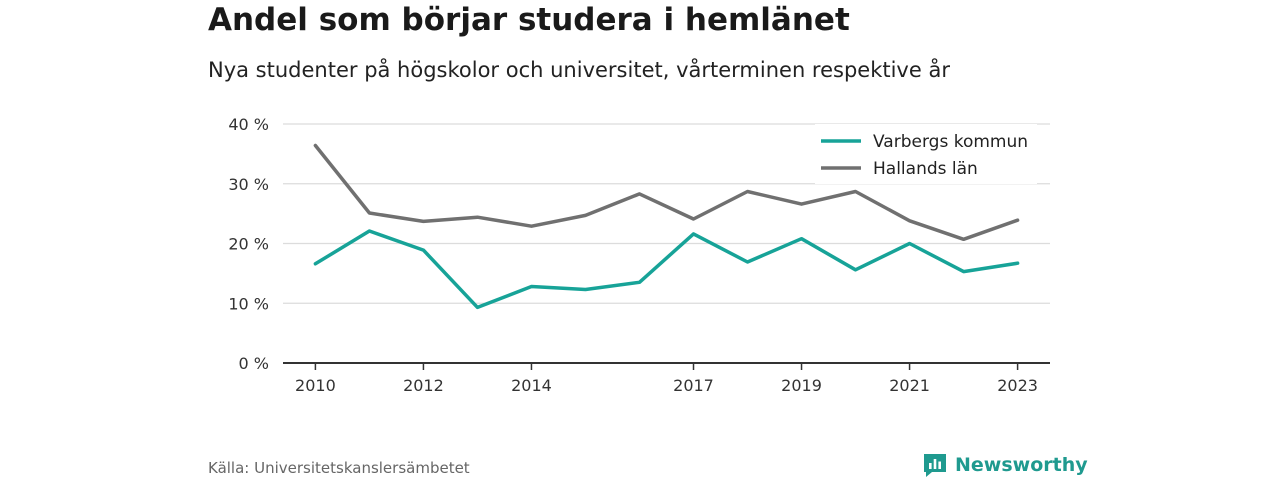 The height and width of the screenshot is (480, 1280). Describe the element at coordinates (925, 169) in the screenshot. I see `legend-label-hallands-lan: Hallands län` at that location.